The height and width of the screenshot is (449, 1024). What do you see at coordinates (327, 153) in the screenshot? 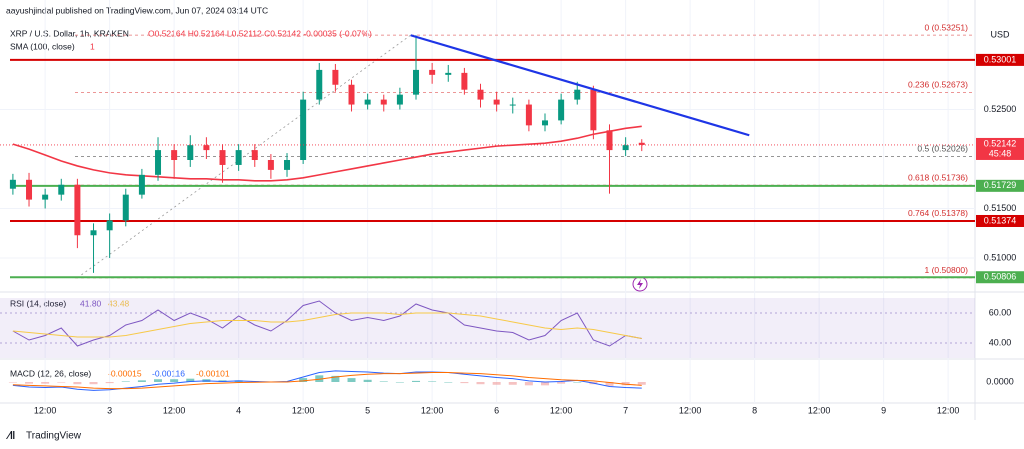
I see `sma-line` at bounding box center [327, 153].